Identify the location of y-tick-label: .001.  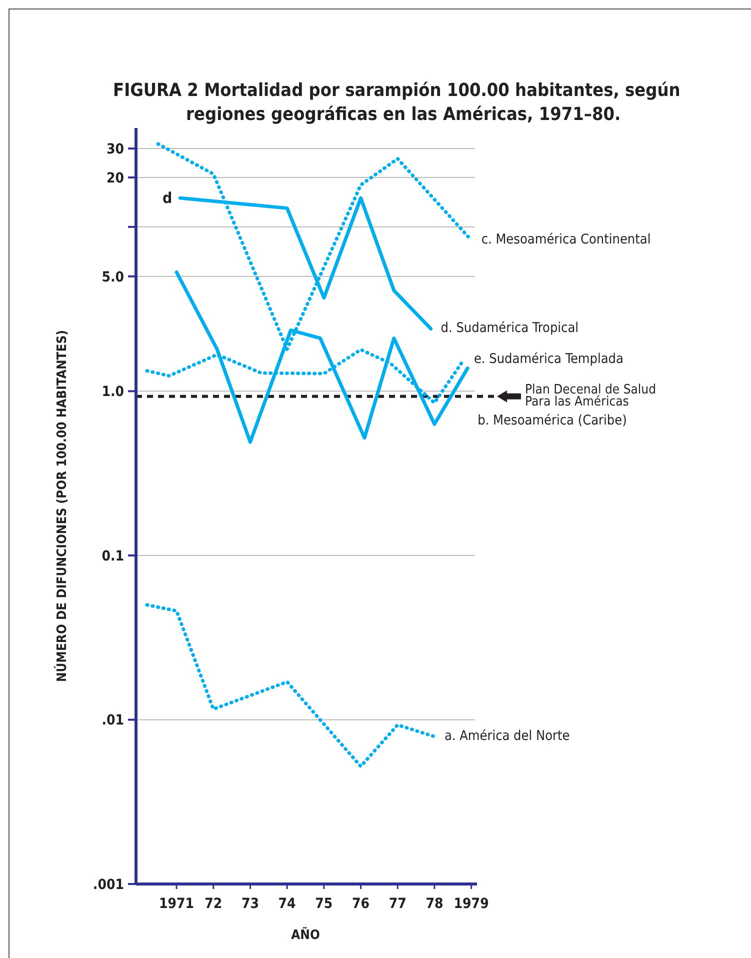
(108, 885).